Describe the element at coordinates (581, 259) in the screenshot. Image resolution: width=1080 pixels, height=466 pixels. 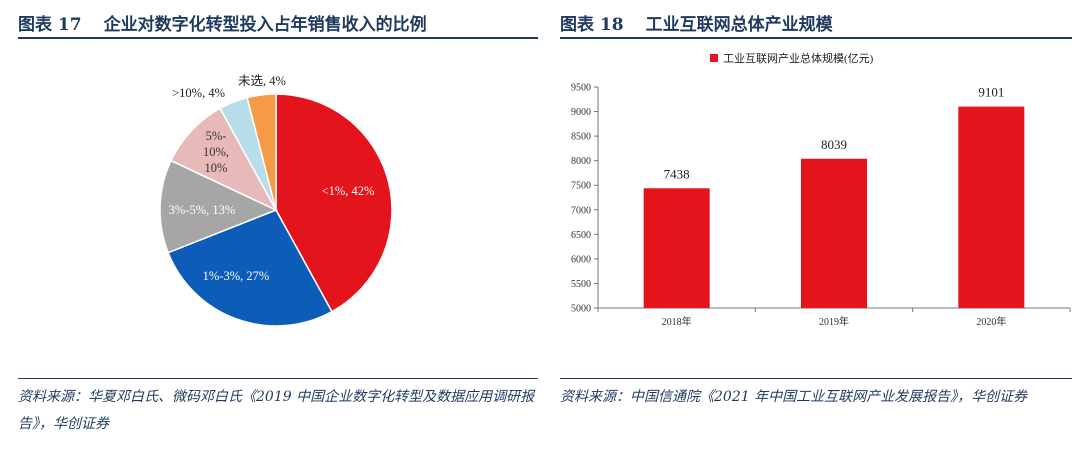
I see `y-tick-label: 6000` at that location.